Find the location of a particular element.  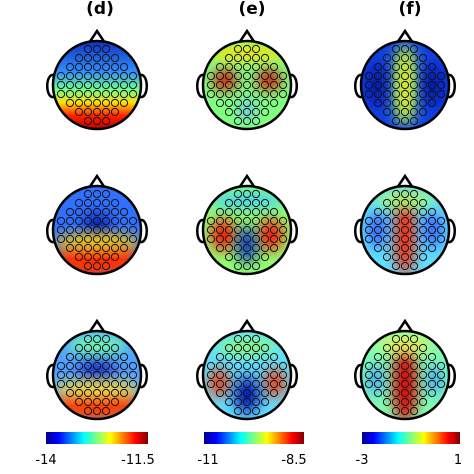

colorbar-min: -3 is located at coordinates (362, 460).